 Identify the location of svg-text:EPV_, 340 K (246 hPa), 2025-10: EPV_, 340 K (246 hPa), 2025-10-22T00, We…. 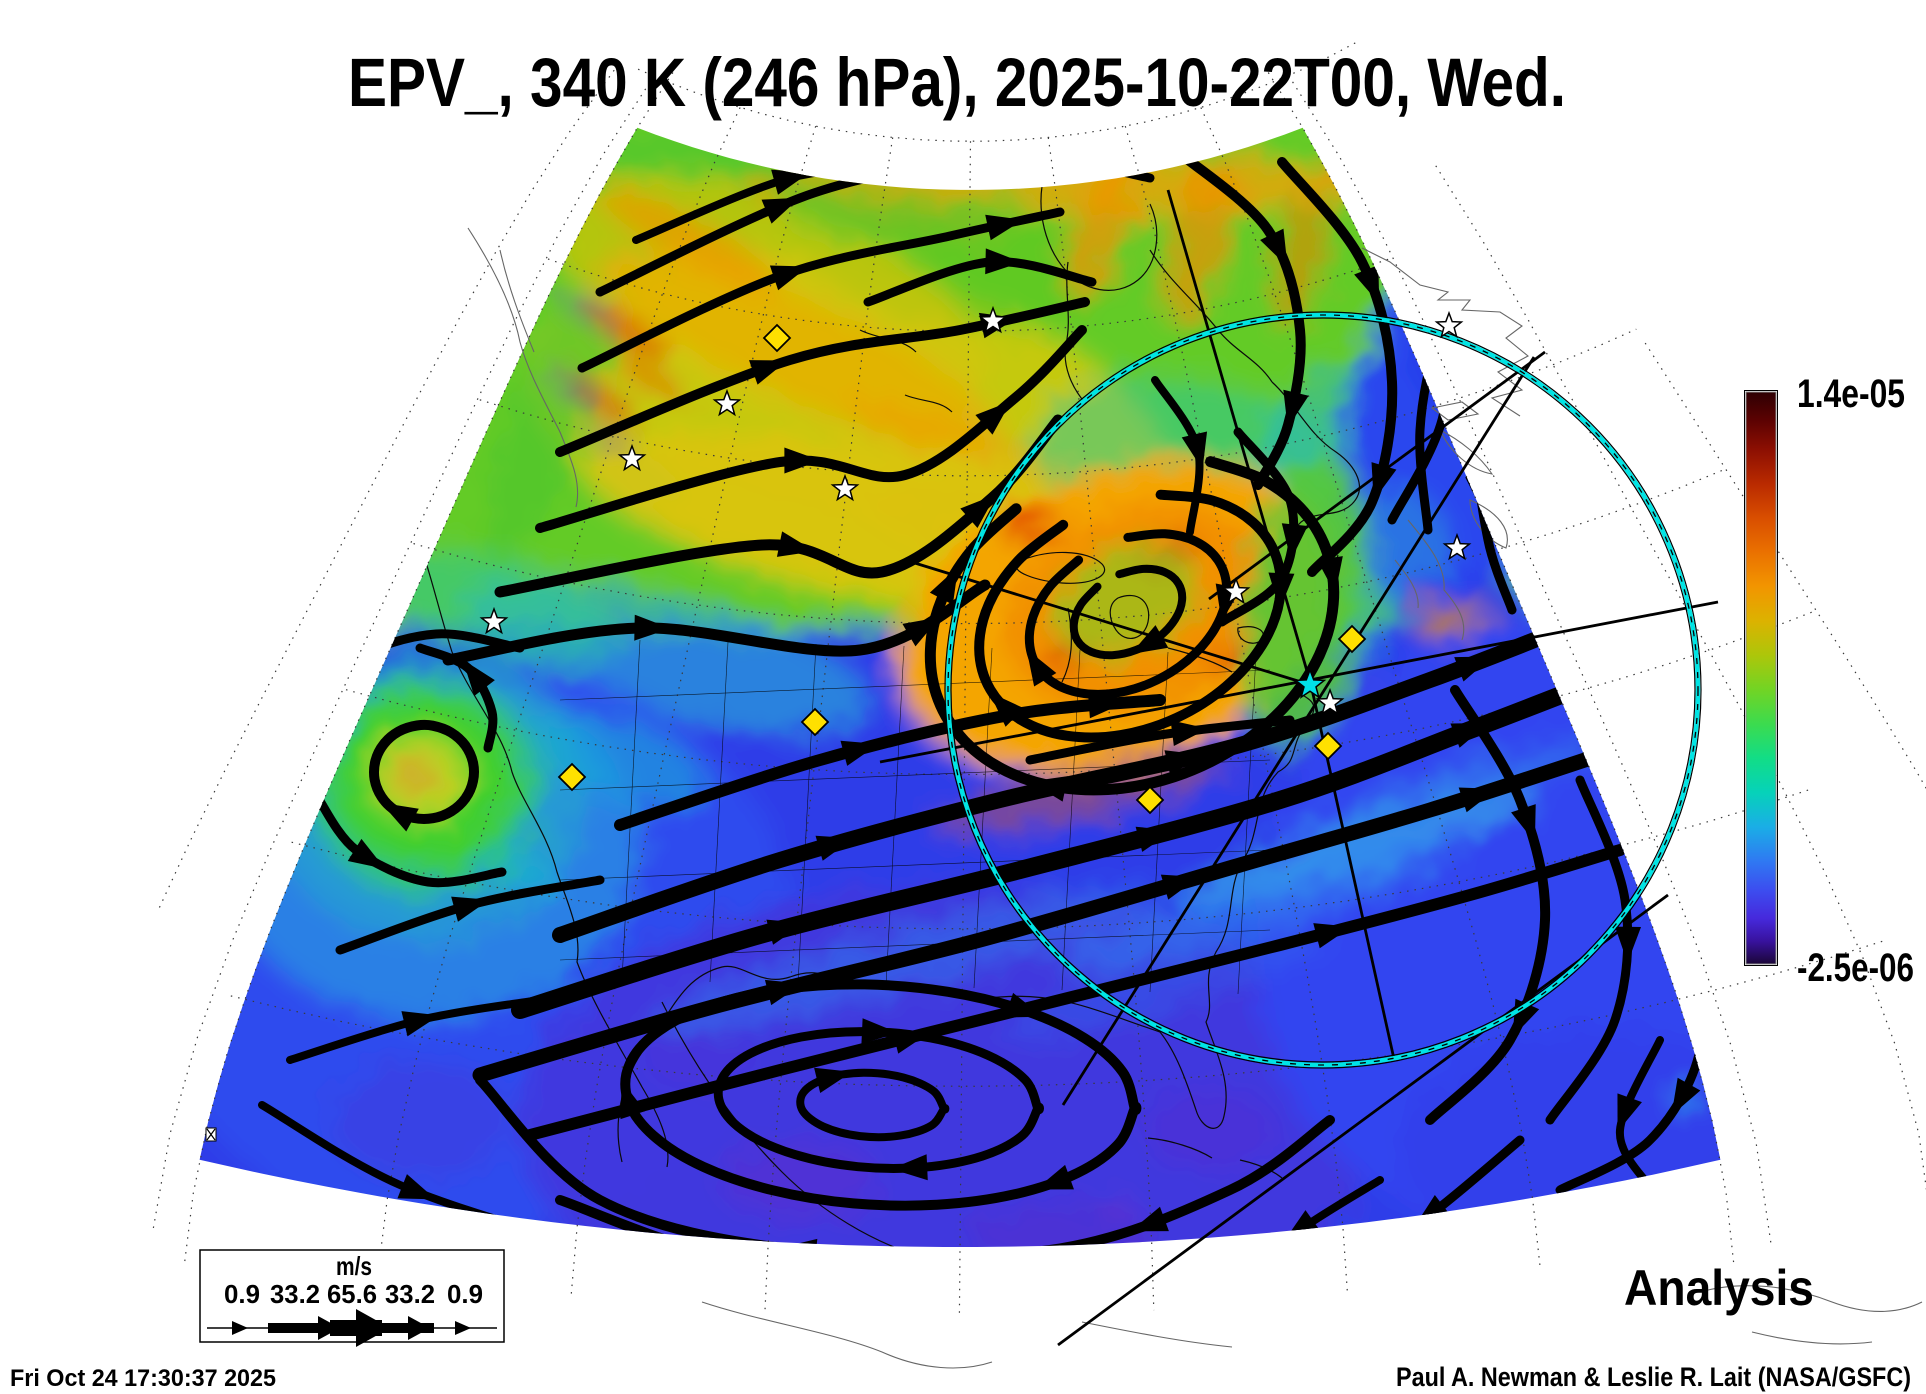
(957, 82).